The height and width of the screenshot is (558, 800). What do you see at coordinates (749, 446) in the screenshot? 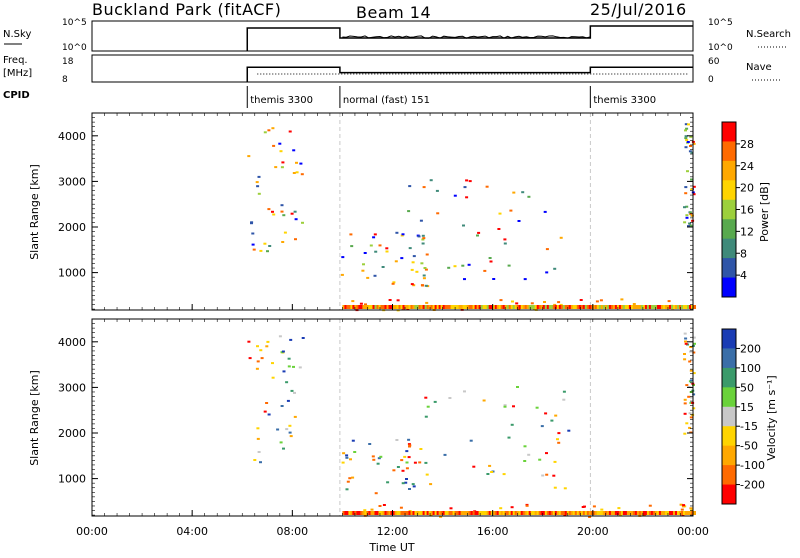
I see `colorbar-tick-label: -50` at bounding box center [749, 446].